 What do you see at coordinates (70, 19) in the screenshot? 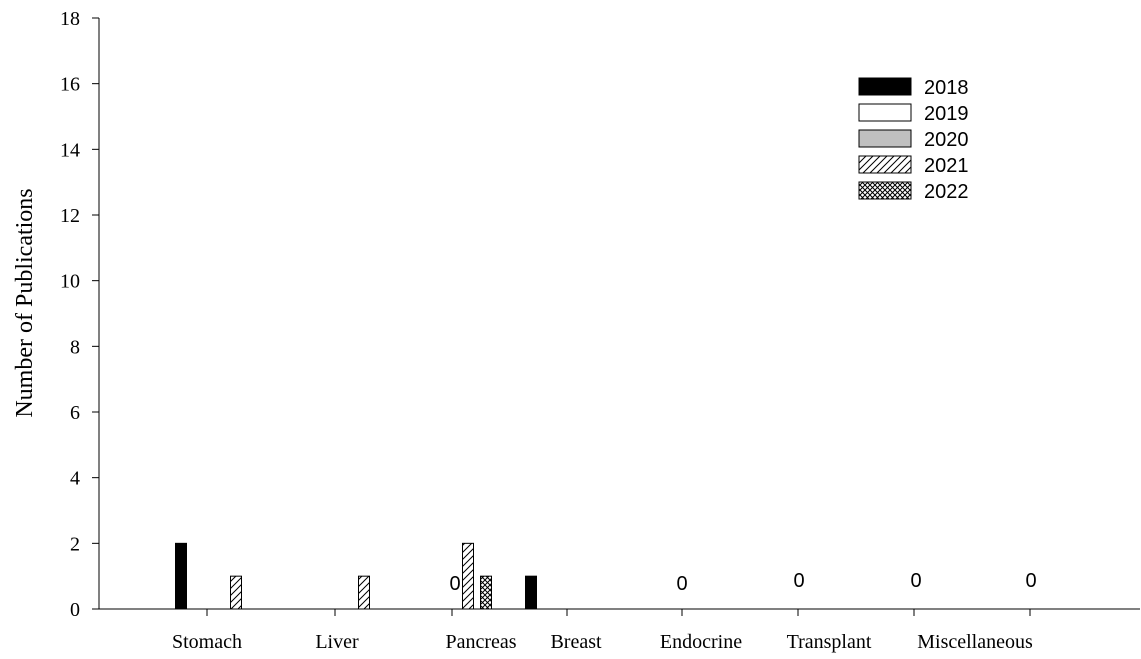
I see `y-tick-label: 18` at bounding box center [70, 19].